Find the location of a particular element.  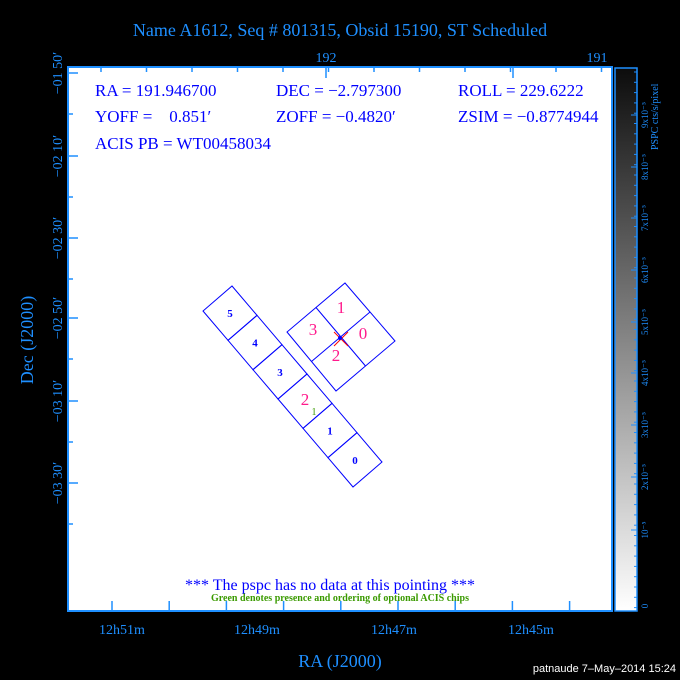

colorbar-tick-label: 3x10⁻⁵ is located at coordinates (645, 425).